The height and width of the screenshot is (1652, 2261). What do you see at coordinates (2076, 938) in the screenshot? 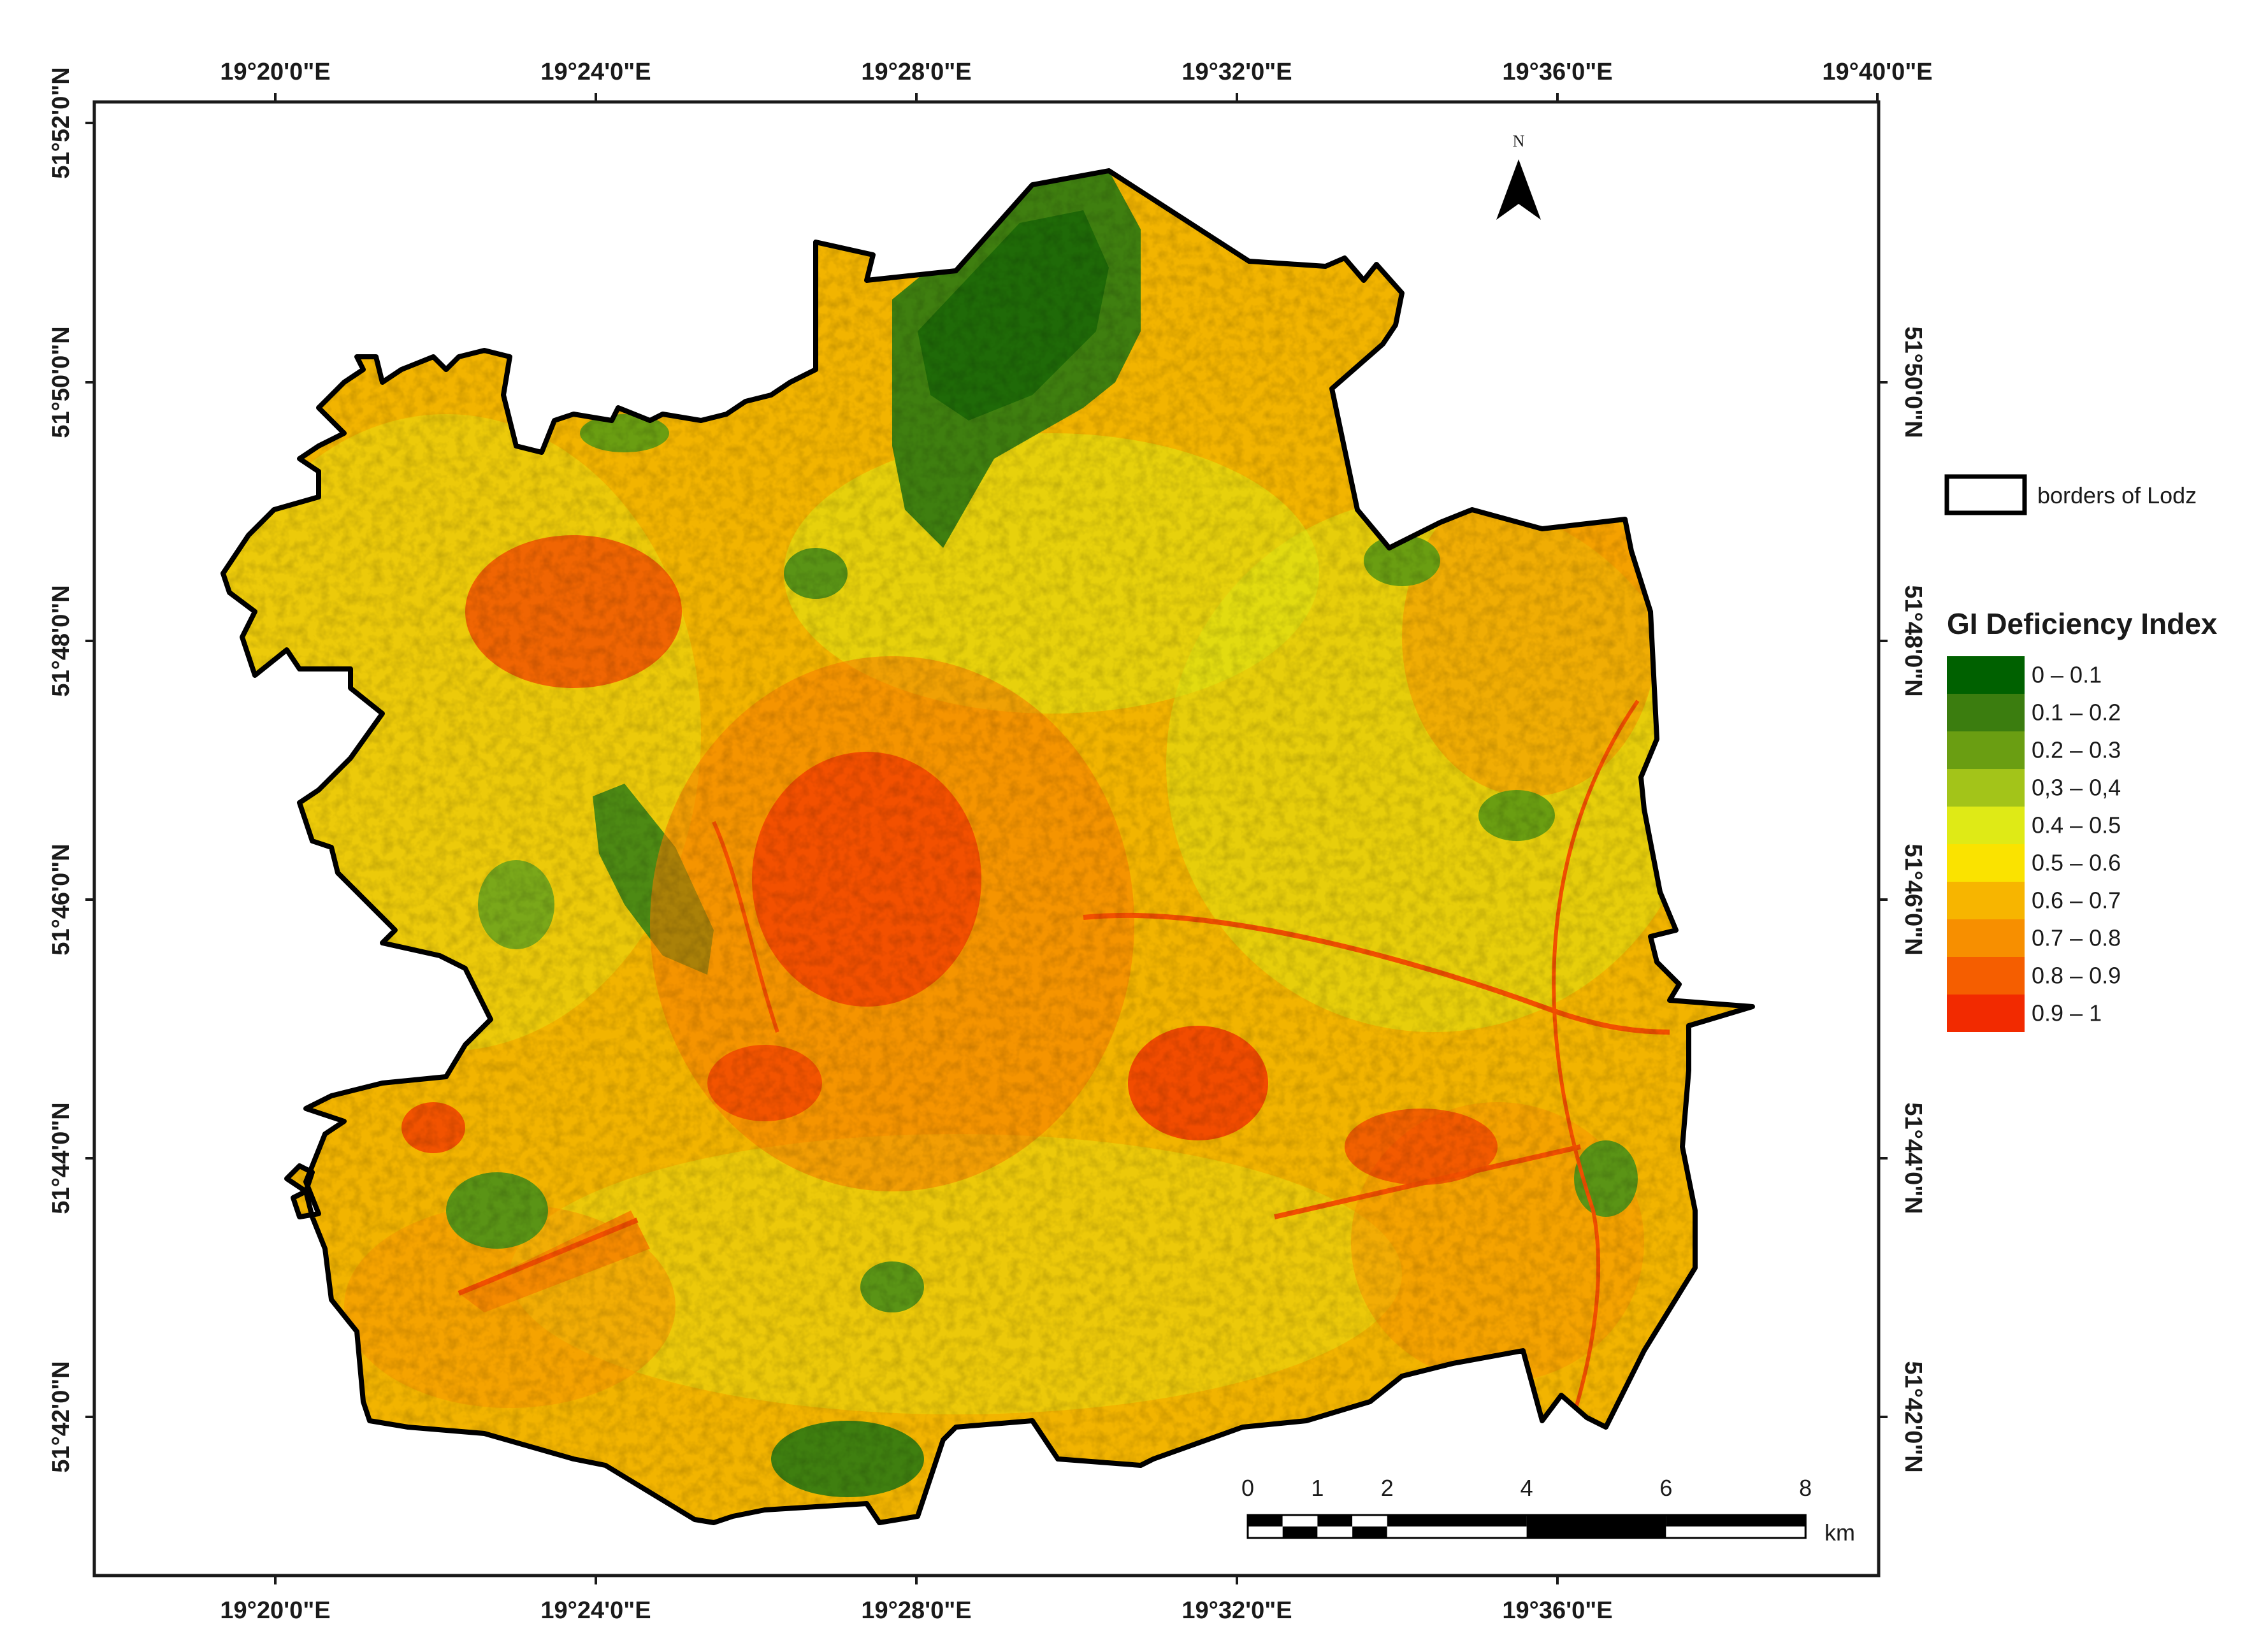
I see `legend-class-label: 0.7 – 0.8` at bounding box center [2076, 938].